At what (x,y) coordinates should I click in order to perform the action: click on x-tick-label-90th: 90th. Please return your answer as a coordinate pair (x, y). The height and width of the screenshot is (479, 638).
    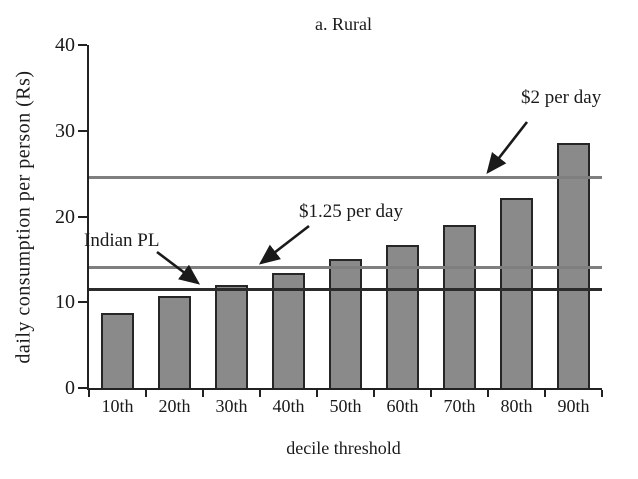
    Looking at the image, I should click on (573, 406).